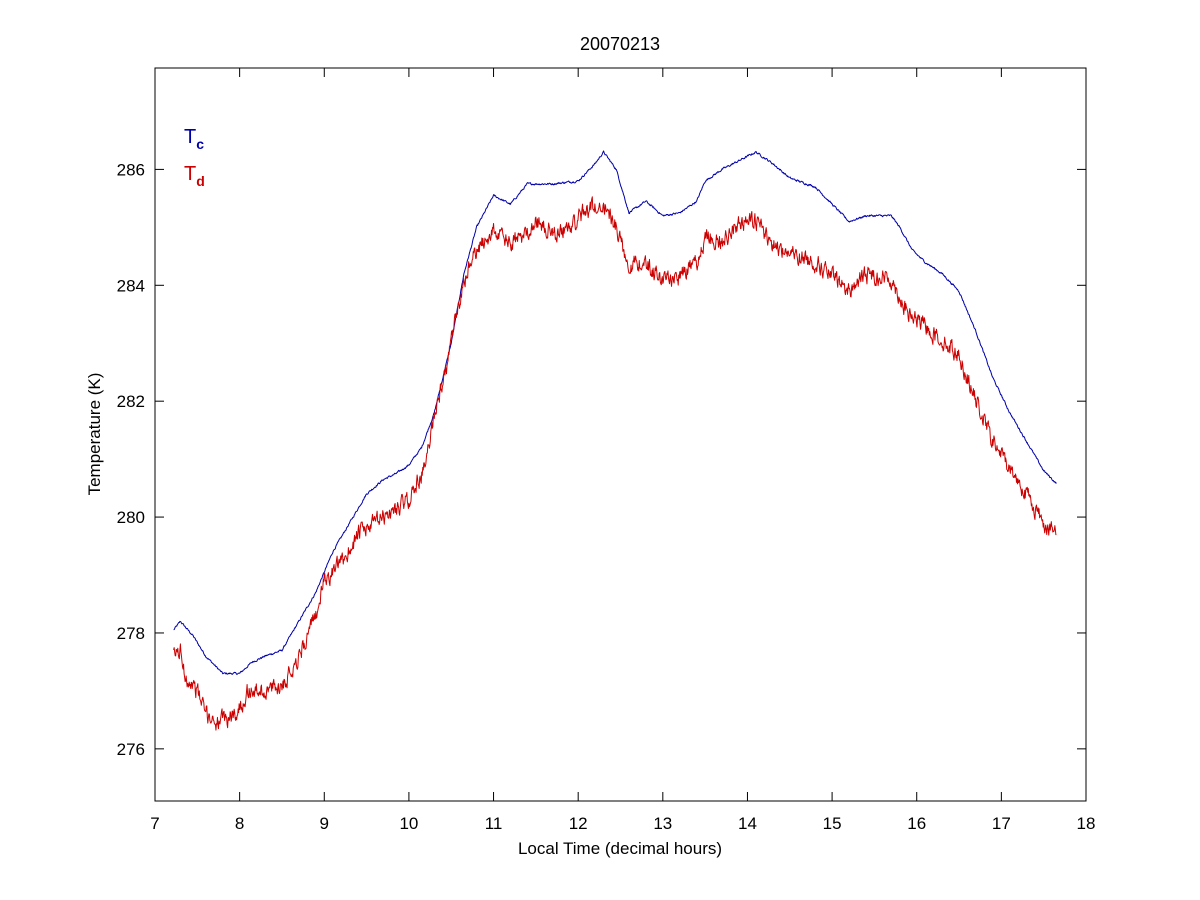 The height and width of the screenshot is (900, 1200). I want to click on legend-entry-td: Td, so click(194, 176).